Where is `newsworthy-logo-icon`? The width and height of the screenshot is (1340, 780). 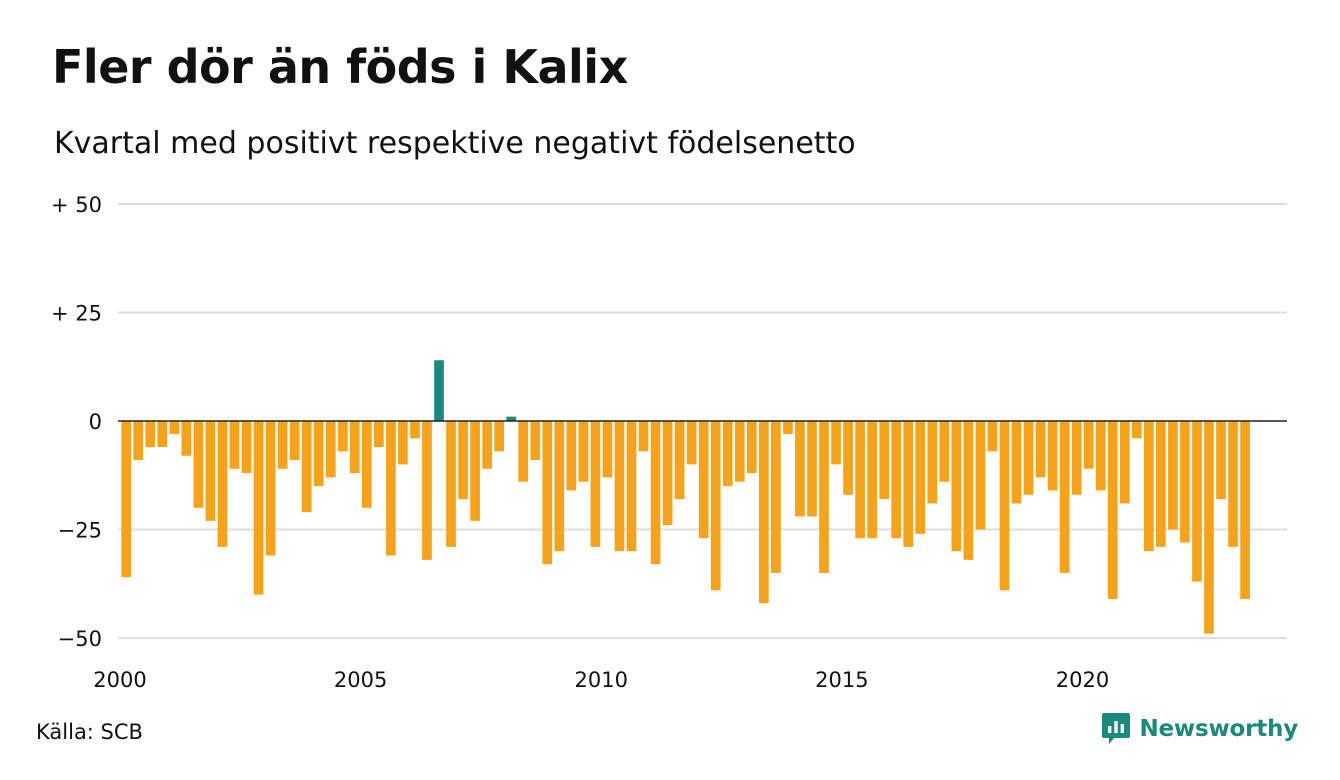
newsworthy-logo-icon is located at coordinates (1116, 728).